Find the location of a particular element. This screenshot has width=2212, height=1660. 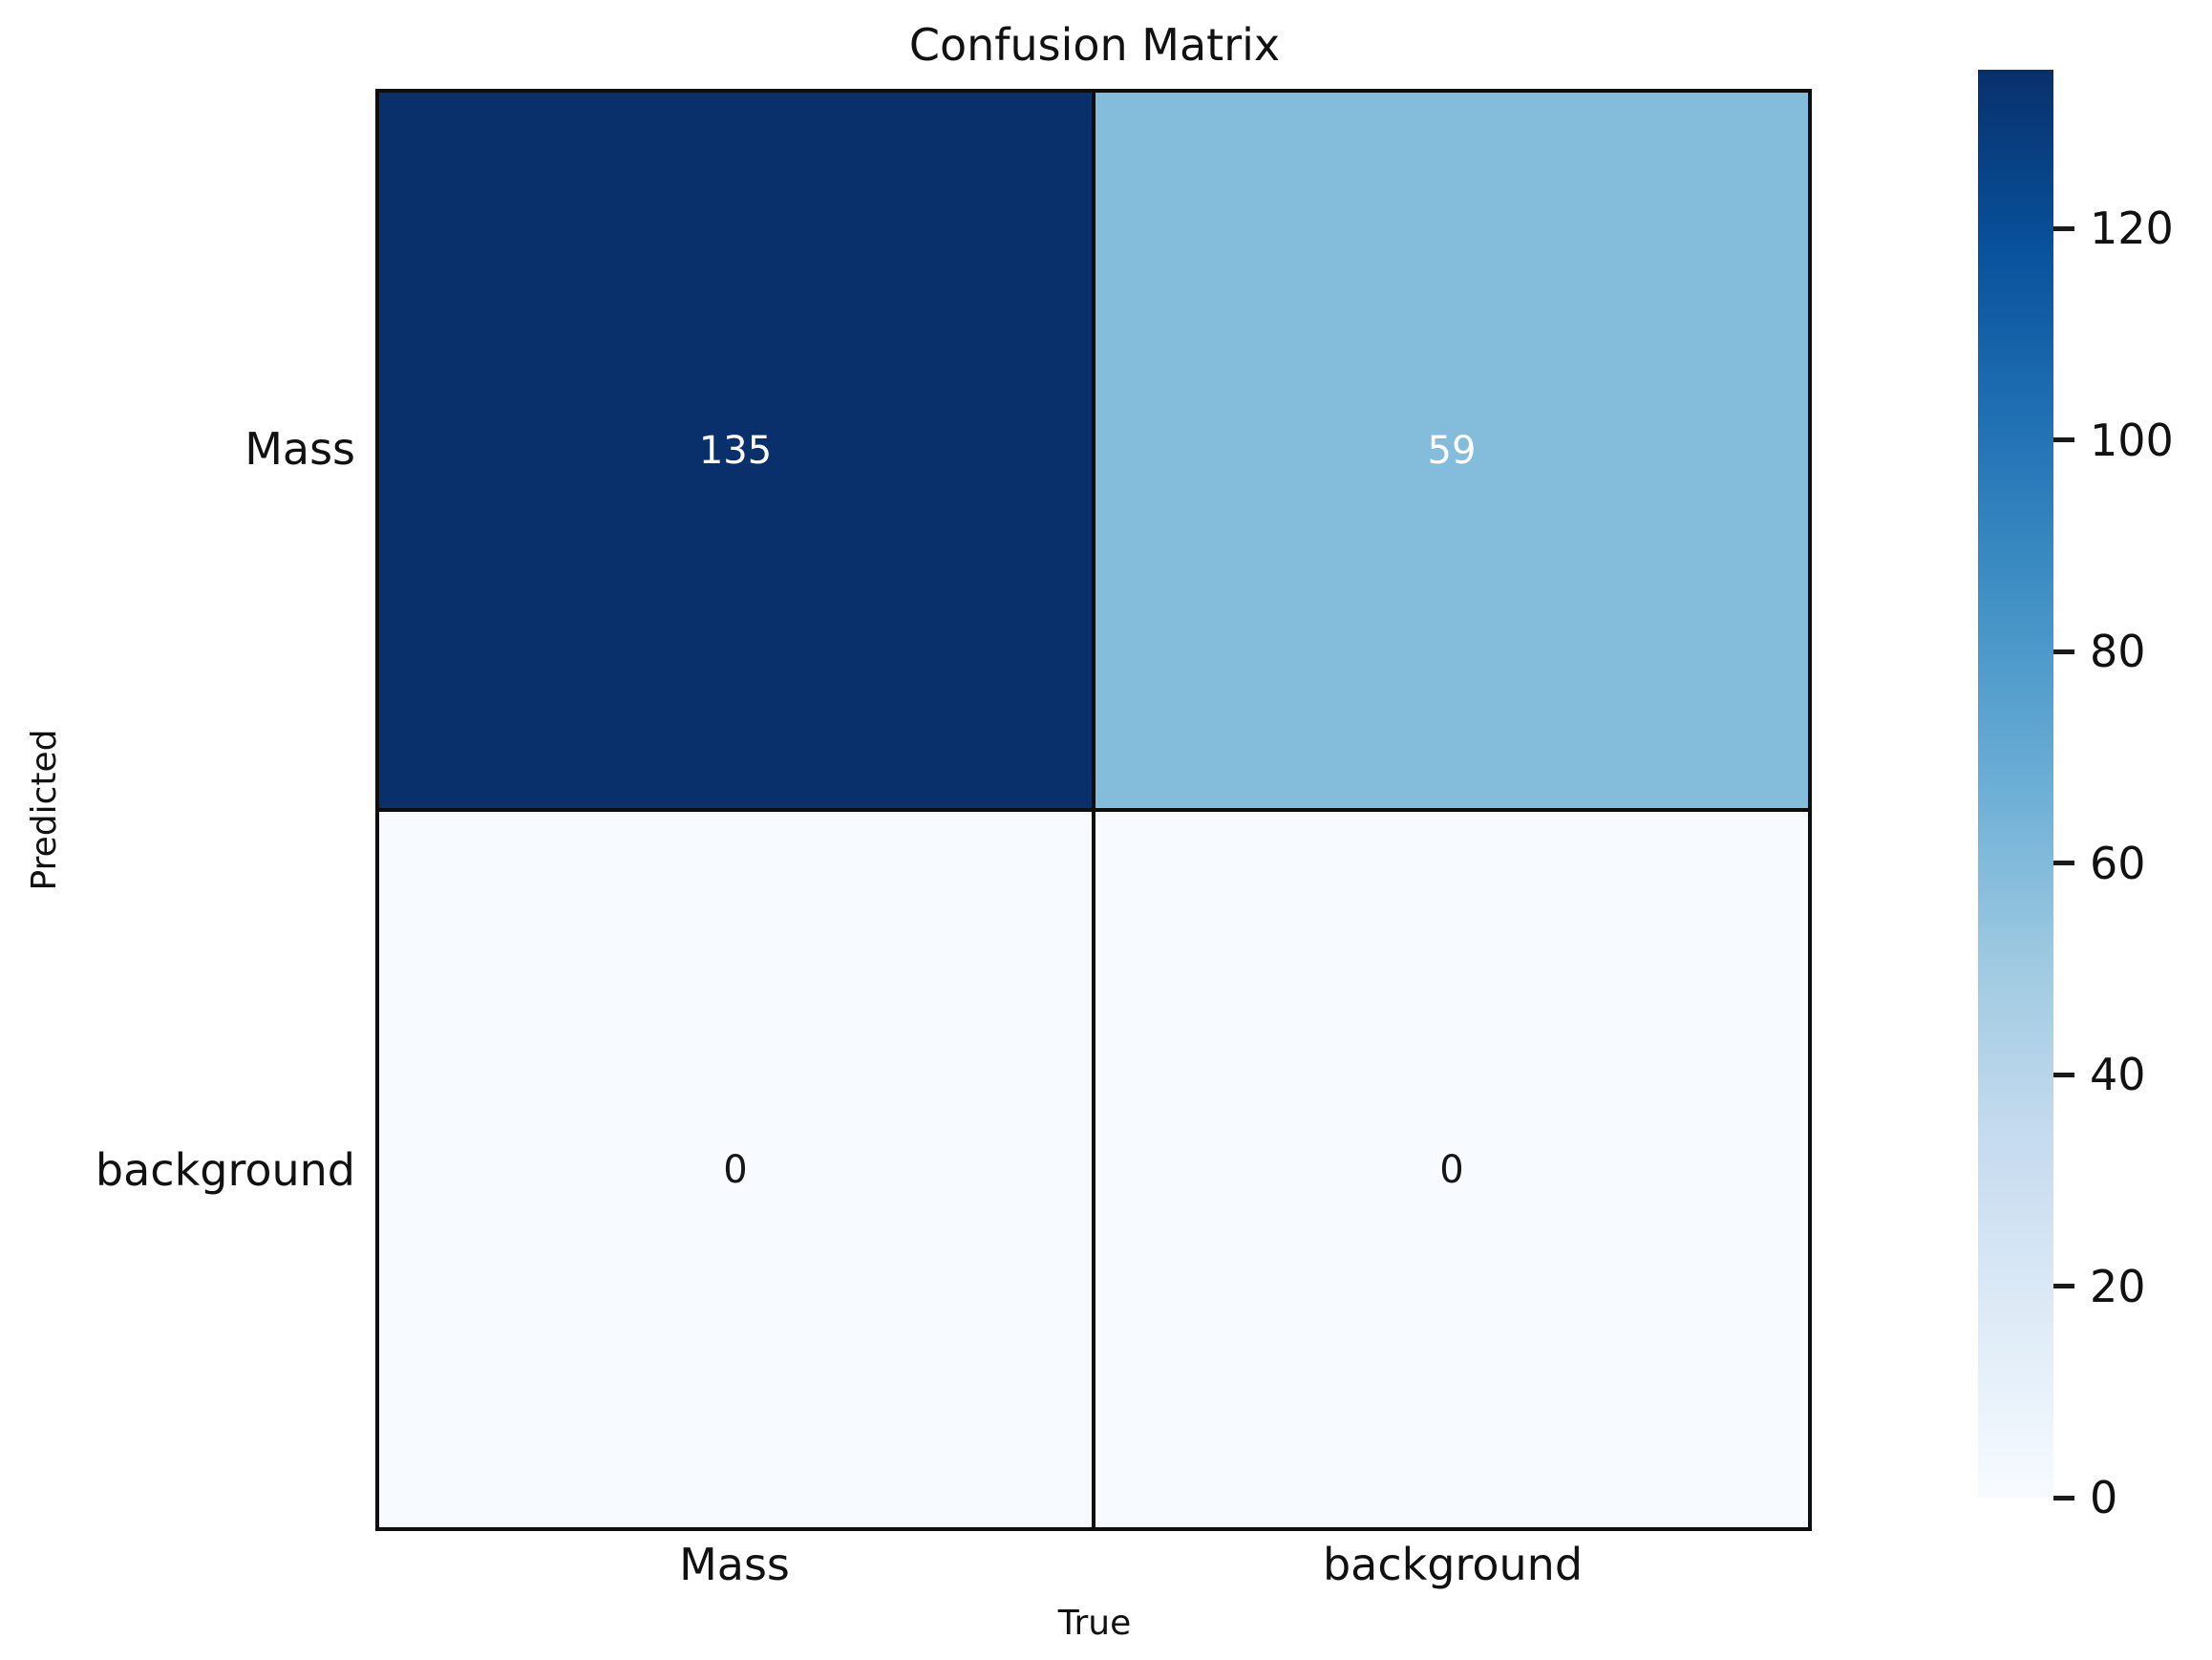

colorbar-tick-20: 20 is located at coordinates (2099, 1287).